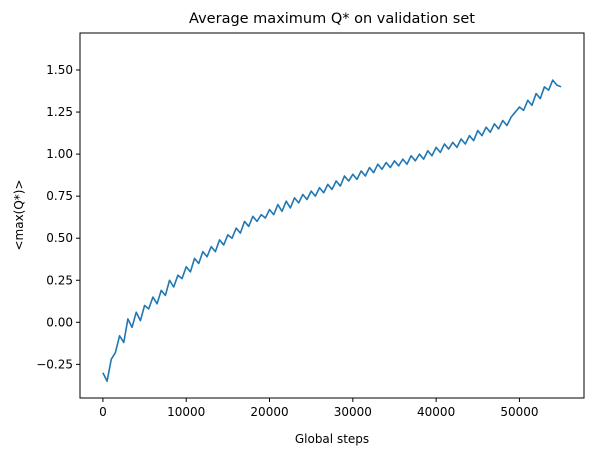  I want to click on y-tick-label: −0.25, so click(54, 364).